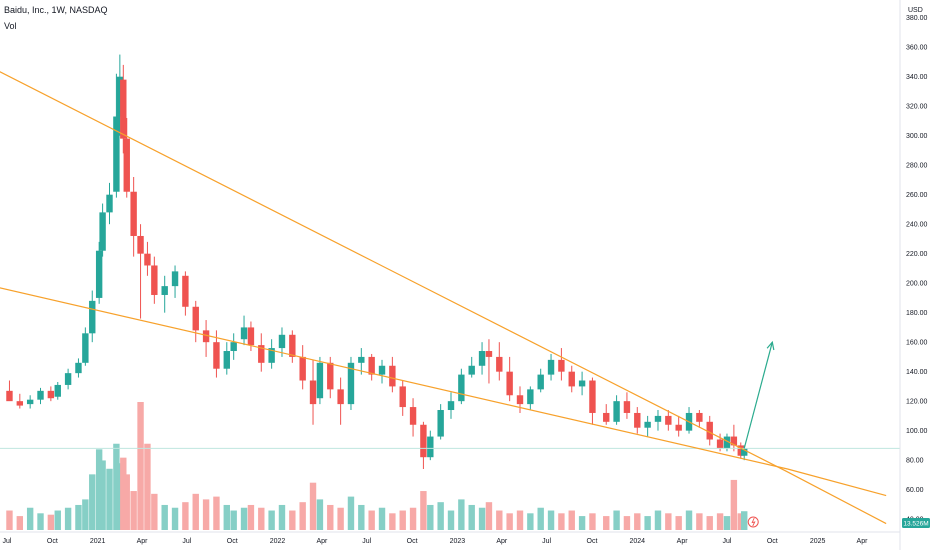 Image resolution: width=932 pixels, height=550 pixels. What do you see at coordinates (637, 541) in the screenshot?
I see `time-tick-label: 2024` at bounding box center [637, 541].